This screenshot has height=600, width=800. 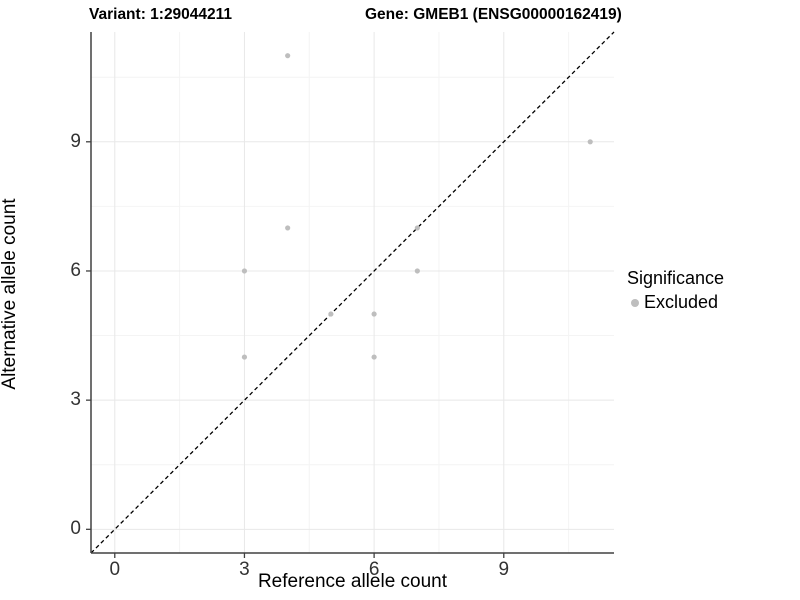 I want to click on legend-item-excluded: Excluded, so click(x=675, y=302).